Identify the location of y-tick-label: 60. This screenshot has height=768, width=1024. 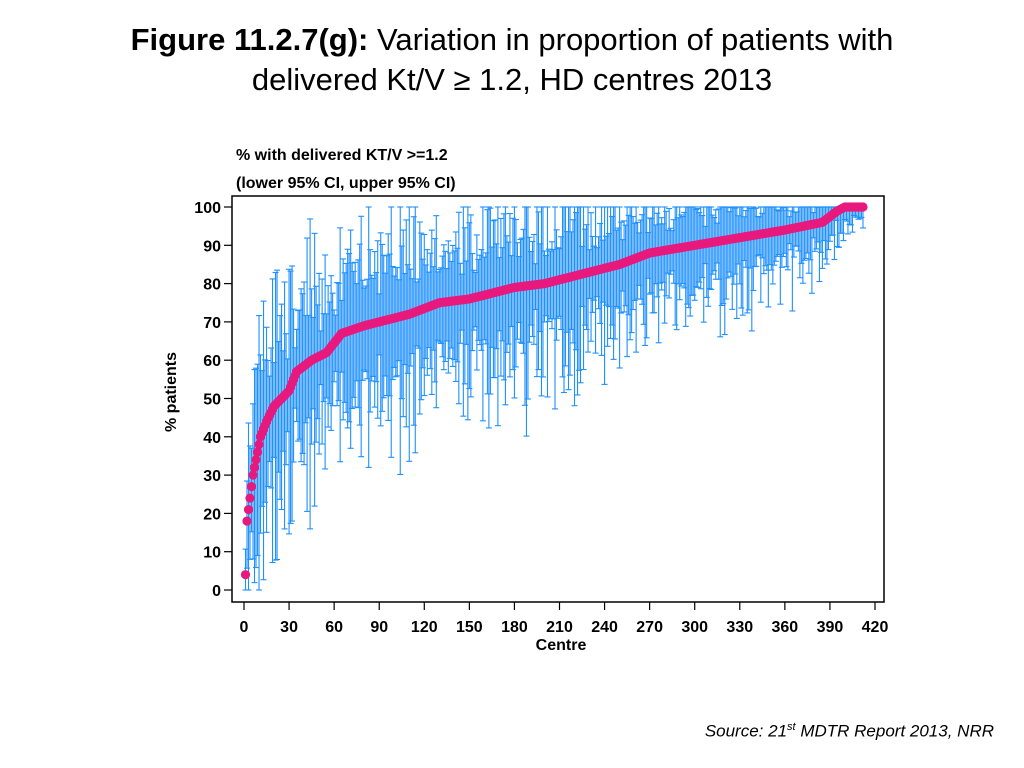
(212, 361).